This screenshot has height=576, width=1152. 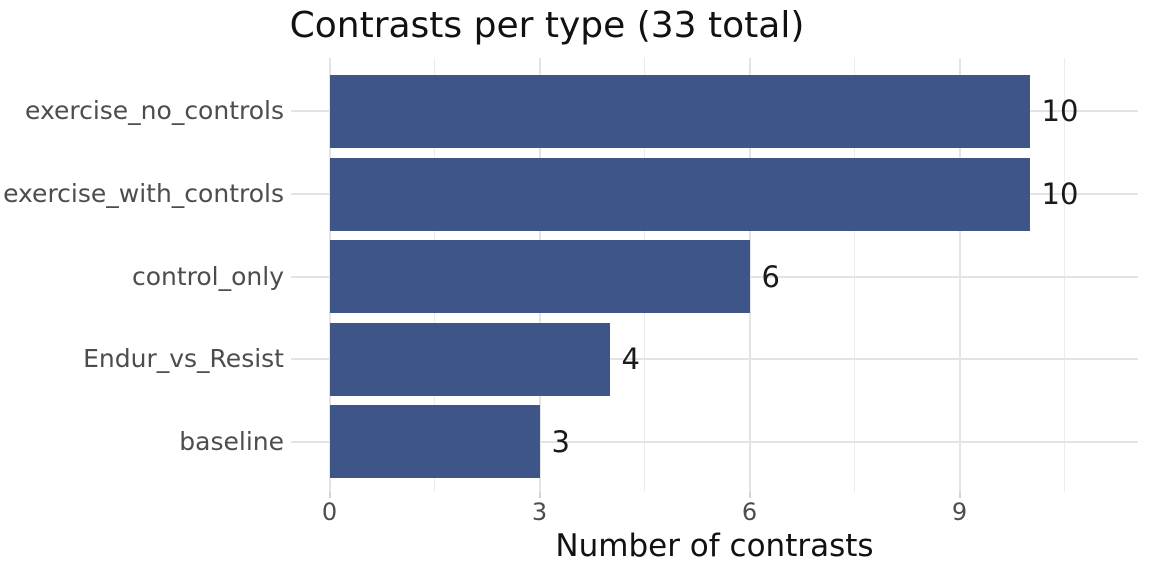 What do you see at coordinates (143, 193) in the screenshot?
I see `category-label: exercise_with_controls` at bounding box center [143, 193].